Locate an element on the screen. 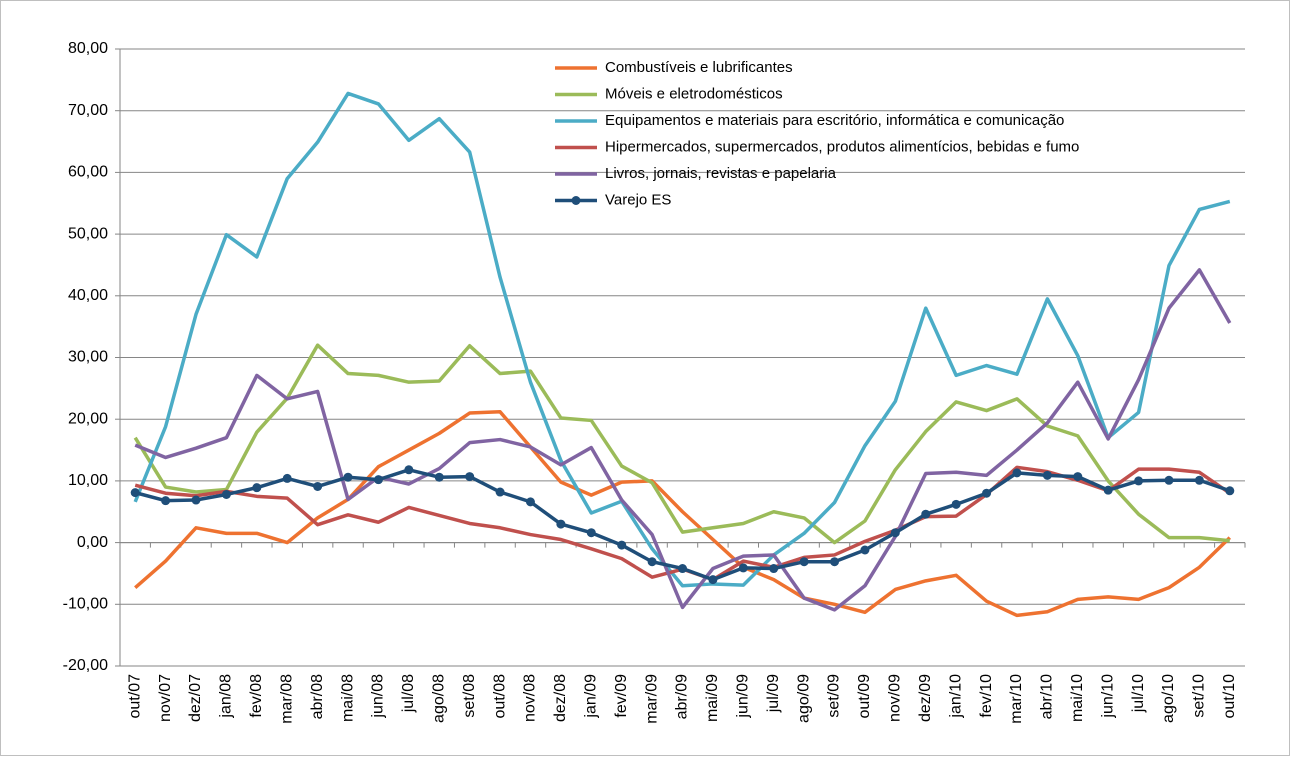 This screenshot has width=1291, height=757. x-tick-label: mai/09 is located at coordinates (712, 698).